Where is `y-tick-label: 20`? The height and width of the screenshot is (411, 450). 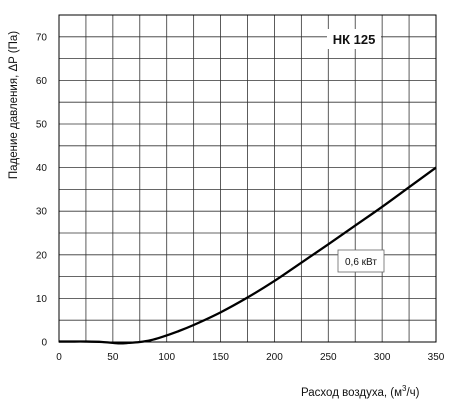
y-tick-label: 20 is located at coordinates (42, 255).